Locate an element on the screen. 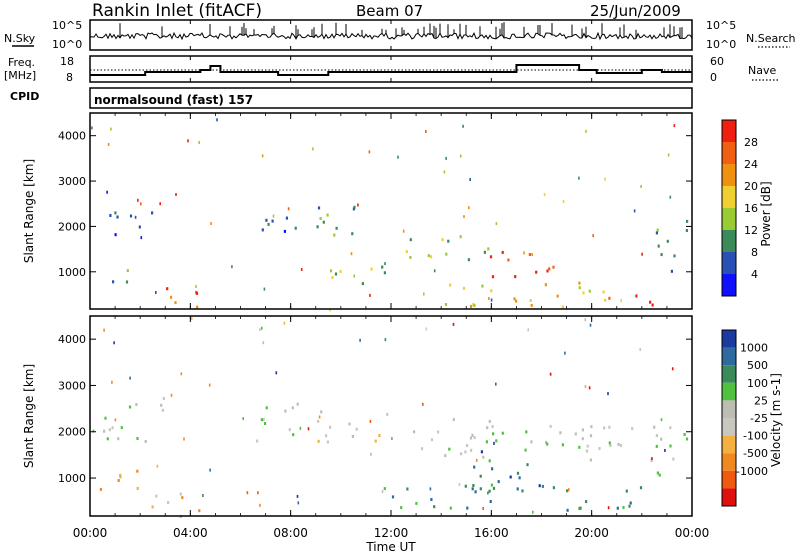 Image resolution: width=800 pixels, height=554 pixels. power-colorbar-tick-label: 16 is located at coordinates (751, 208).